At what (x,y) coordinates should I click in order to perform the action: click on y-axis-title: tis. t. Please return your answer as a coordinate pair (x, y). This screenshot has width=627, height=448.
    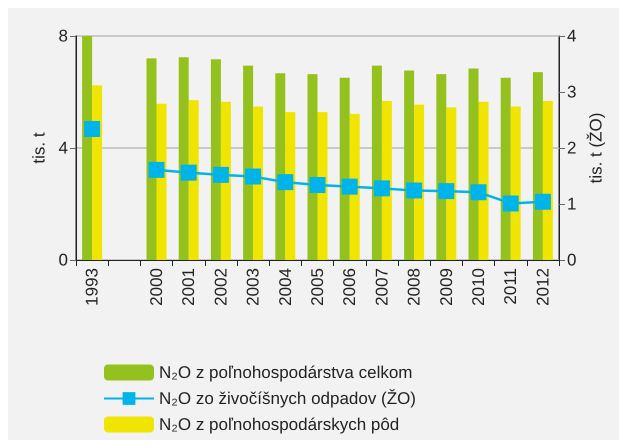
    Looking at the image, I should click on (39, 148).